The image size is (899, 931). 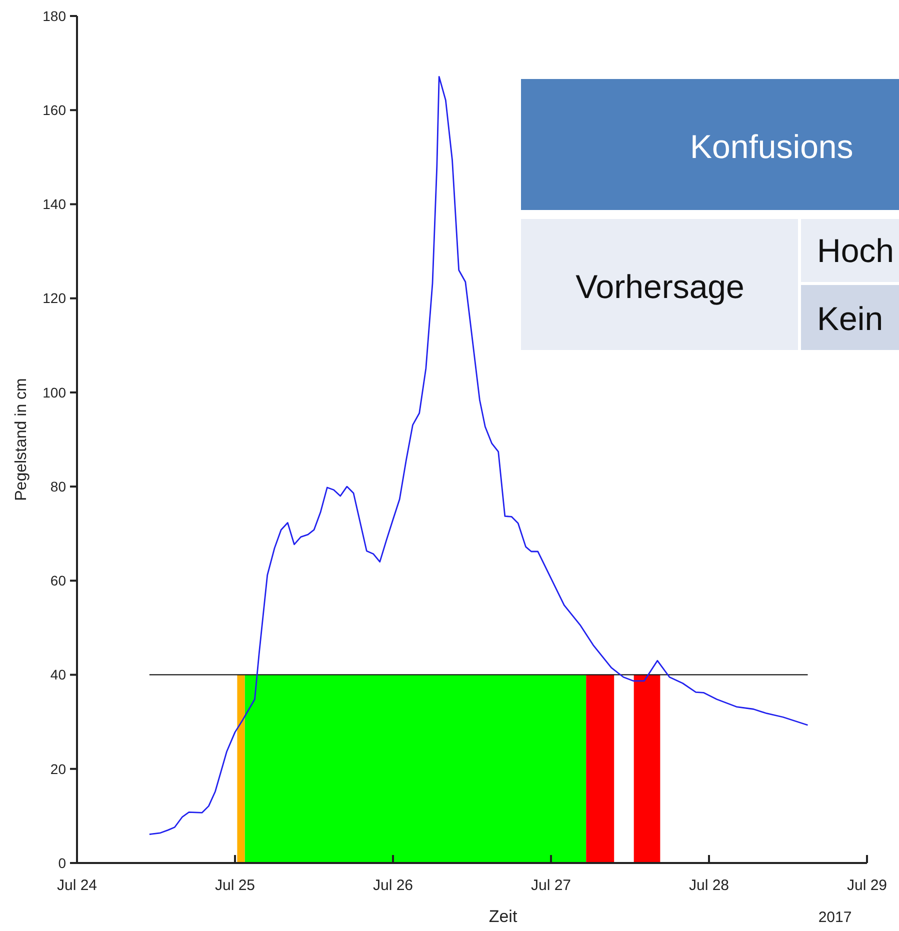 What do you see at coordinates (235, 885) in the screenshot?
I see `x-tick-label: Jul 25` at bounding box center [235, 885].